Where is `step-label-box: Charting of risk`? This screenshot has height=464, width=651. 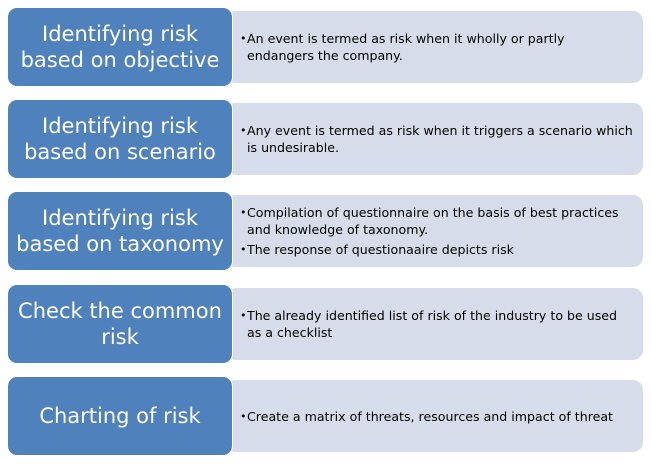 step-label-box: Charting of risk is located at coordinates (120, 416).